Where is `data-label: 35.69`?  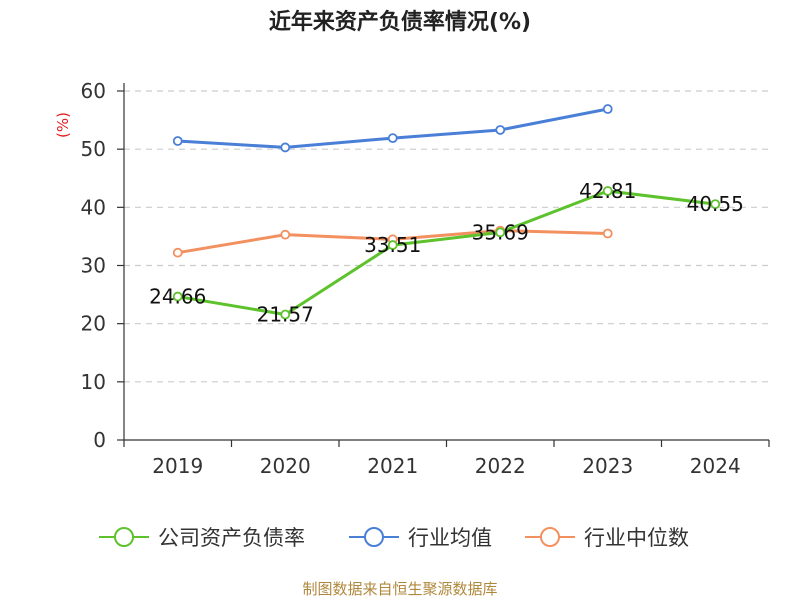 data-label: 35.69 is located at coordinates (500, 232).